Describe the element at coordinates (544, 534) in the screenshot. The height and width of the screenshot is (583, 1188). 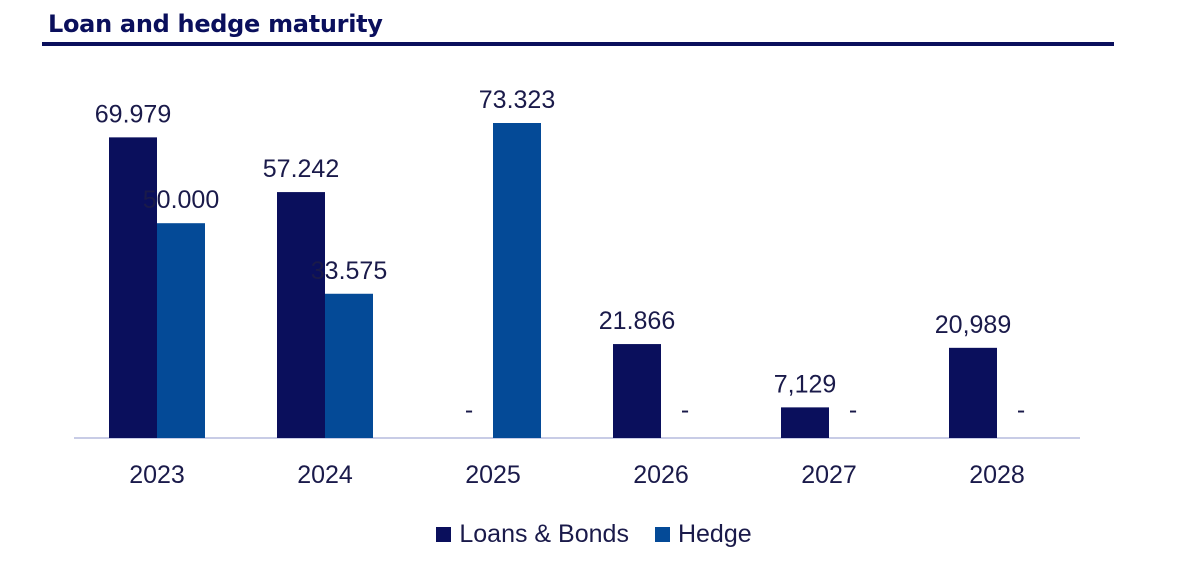
I see `legend-label-loans: Loans & Bonds` at that location.